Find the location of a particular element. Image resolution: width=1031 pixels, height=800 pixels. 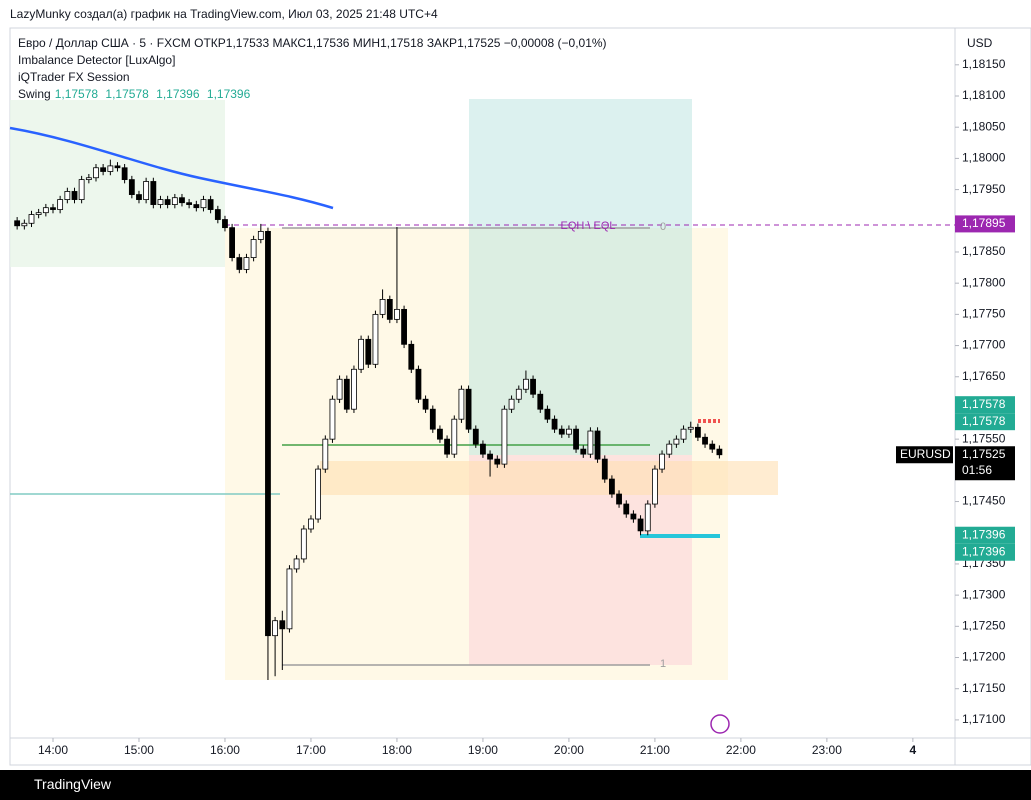

x-tick-label: 22:00 is located at coordinates (741, 750).